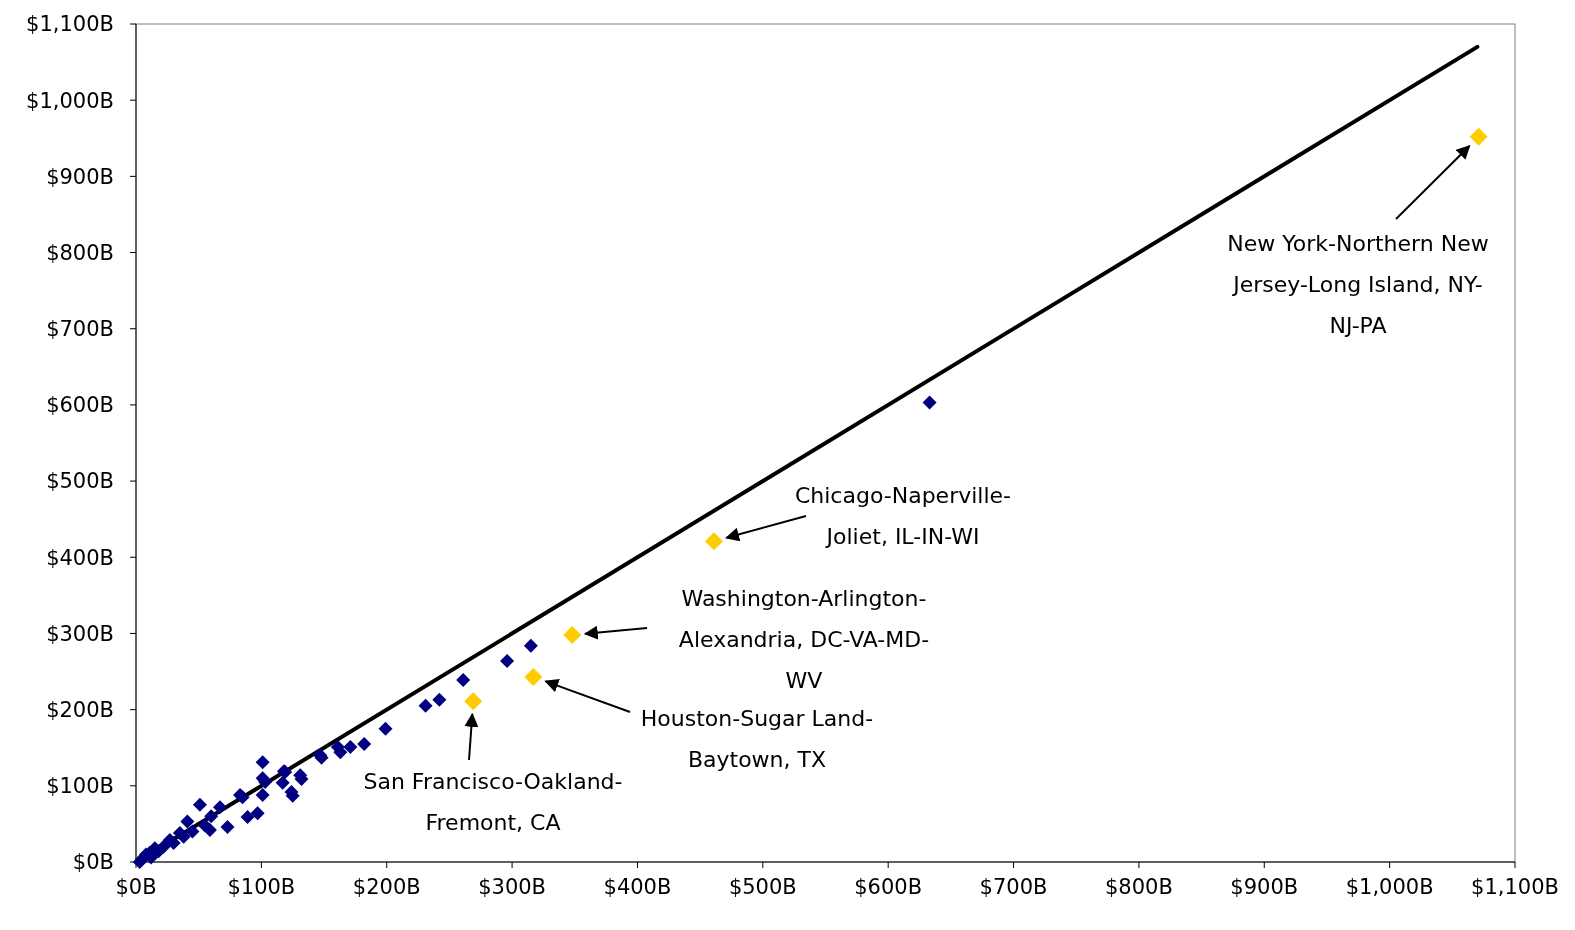  What do you see at coordinates (903, 515) in the screenshot?
I see `annotation: Chicago-Naperville-Joliet, IL-IN-WI` at bounding box center [903, 515].